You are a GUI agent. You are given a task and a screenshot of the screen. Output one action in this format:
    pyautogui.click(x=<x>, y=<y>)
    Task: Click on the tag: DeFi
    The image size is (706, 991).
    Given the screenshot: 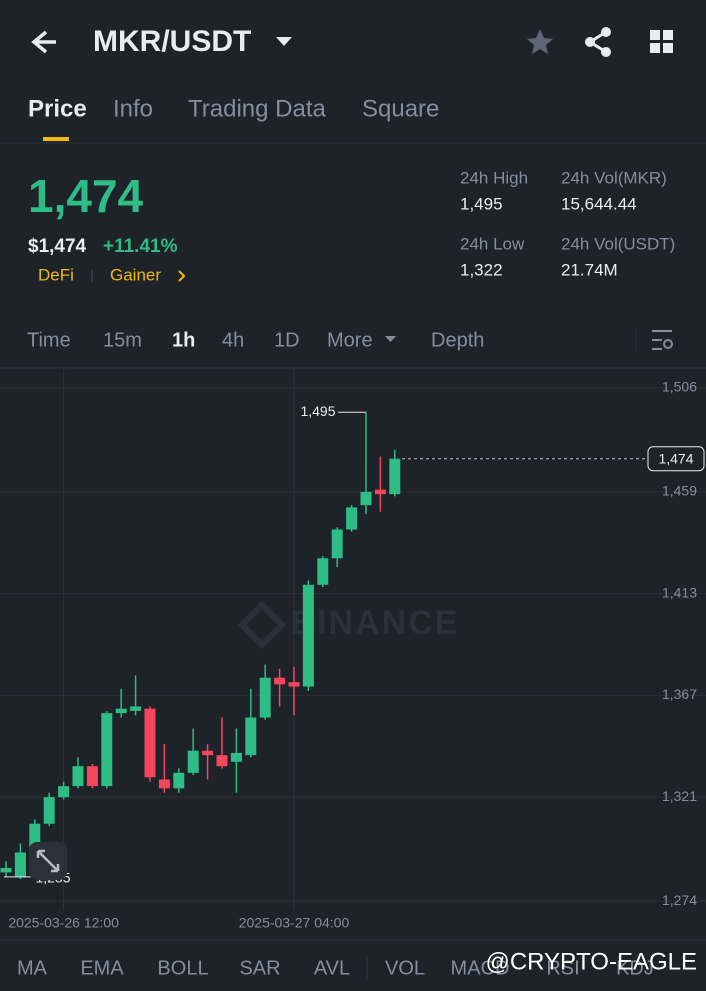 What is the action you would take?
    pyautogui.click(x=56, y=274)
    